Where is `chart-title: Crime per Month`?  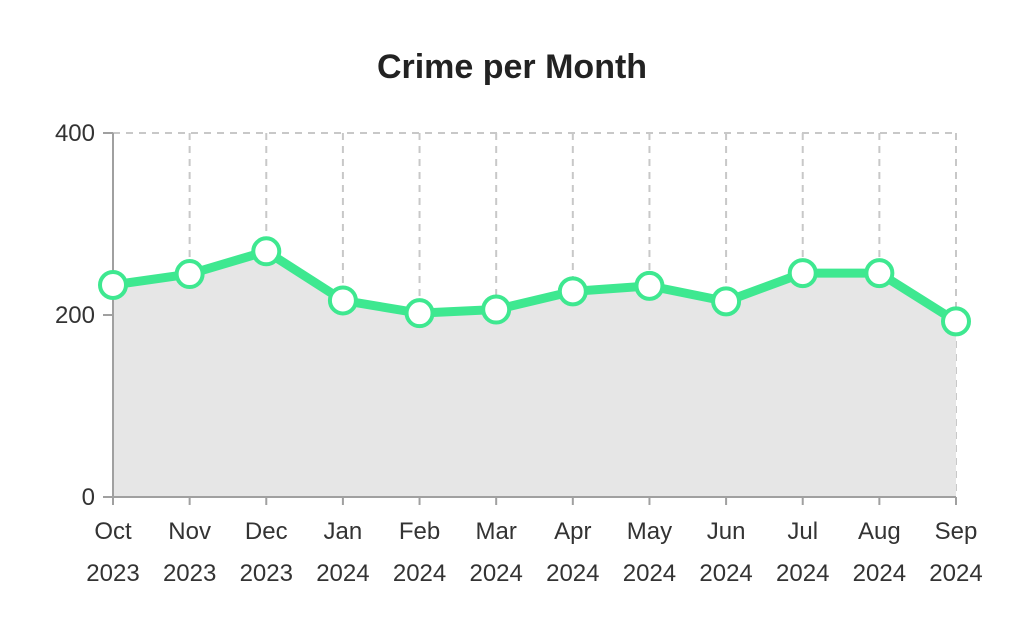
chart-title: Crime per Month is located at coordinates (512, 67).